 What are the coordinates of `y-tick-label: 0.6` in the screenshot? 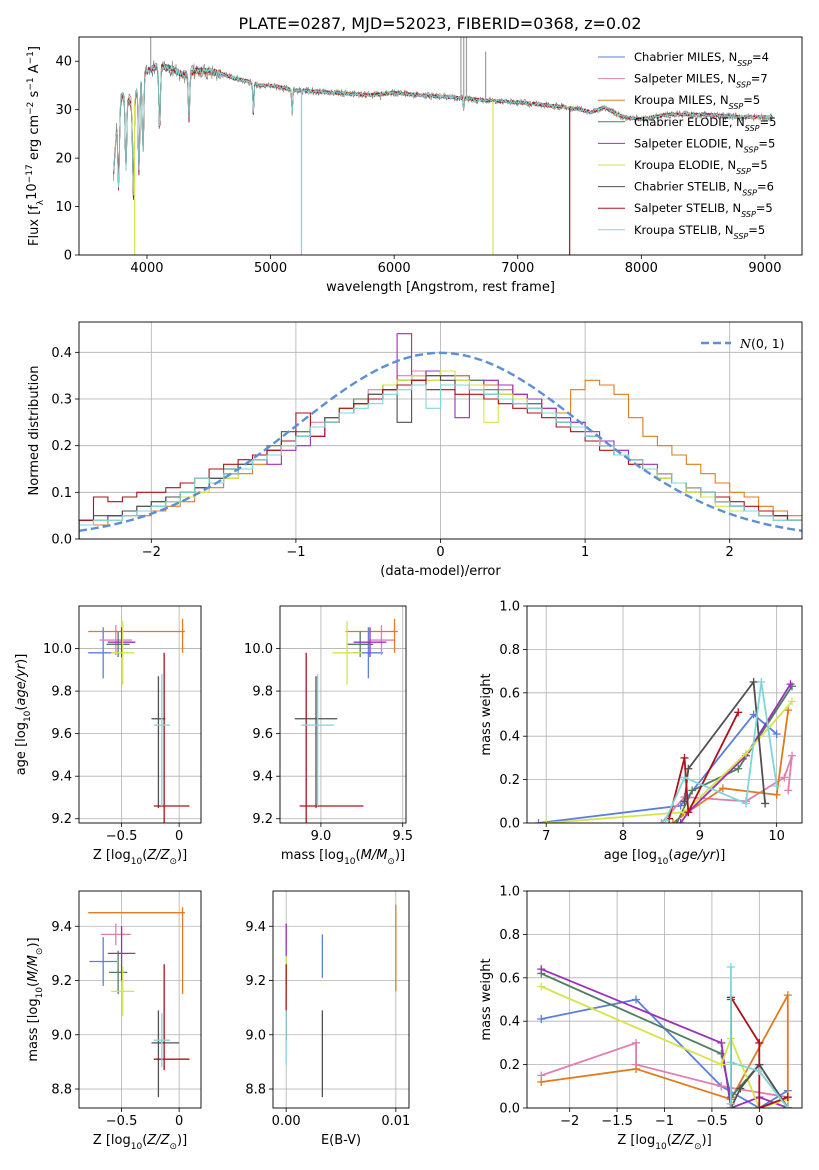 It's located at (509, 693).